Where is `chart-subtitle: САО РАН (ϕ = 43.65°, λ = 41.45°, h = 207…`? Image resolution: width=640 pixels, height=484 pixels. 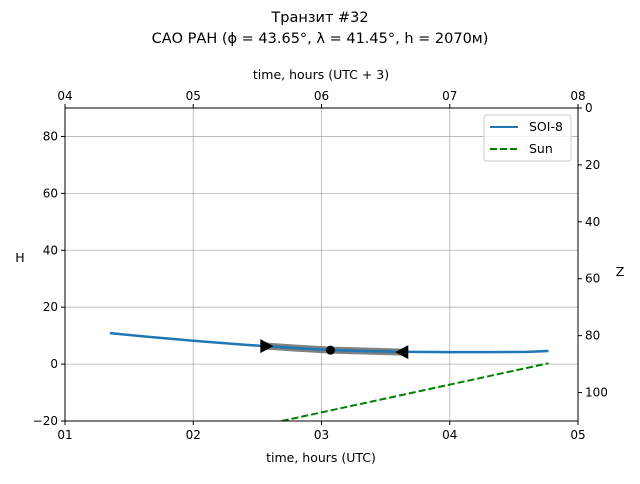
chart-subtitle: САО РАН (ϕ = 43.65°, λ = 41.45°, h = 207… is located at coordinates (320, 39).